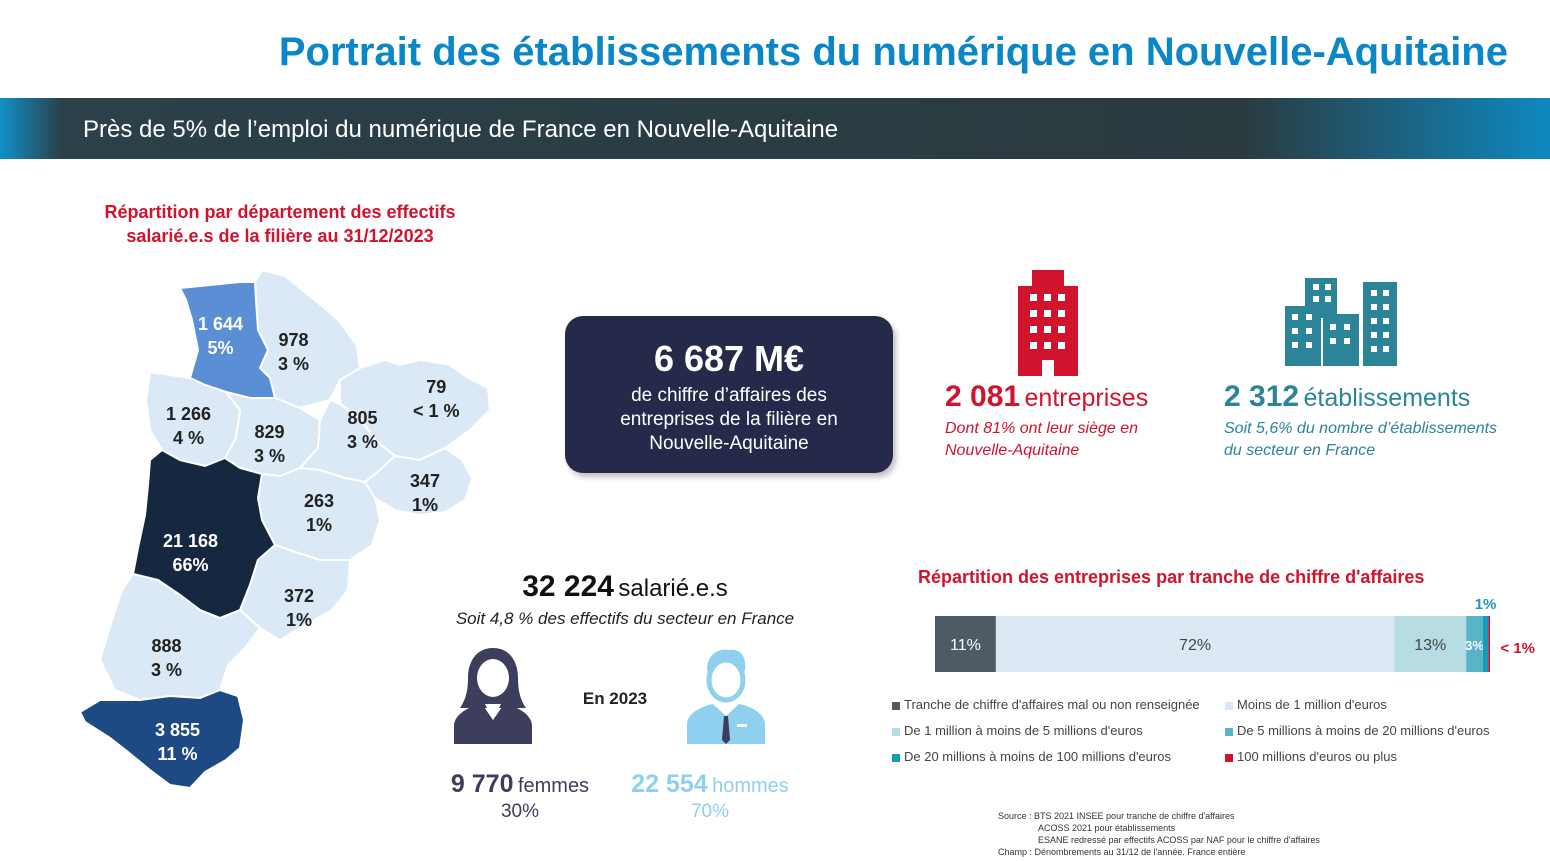 This screenshot has width=1550, height=861. I want to click on map-title-line2: salarié.e.s de la filière au 31/12/2023, so click(280, 236).